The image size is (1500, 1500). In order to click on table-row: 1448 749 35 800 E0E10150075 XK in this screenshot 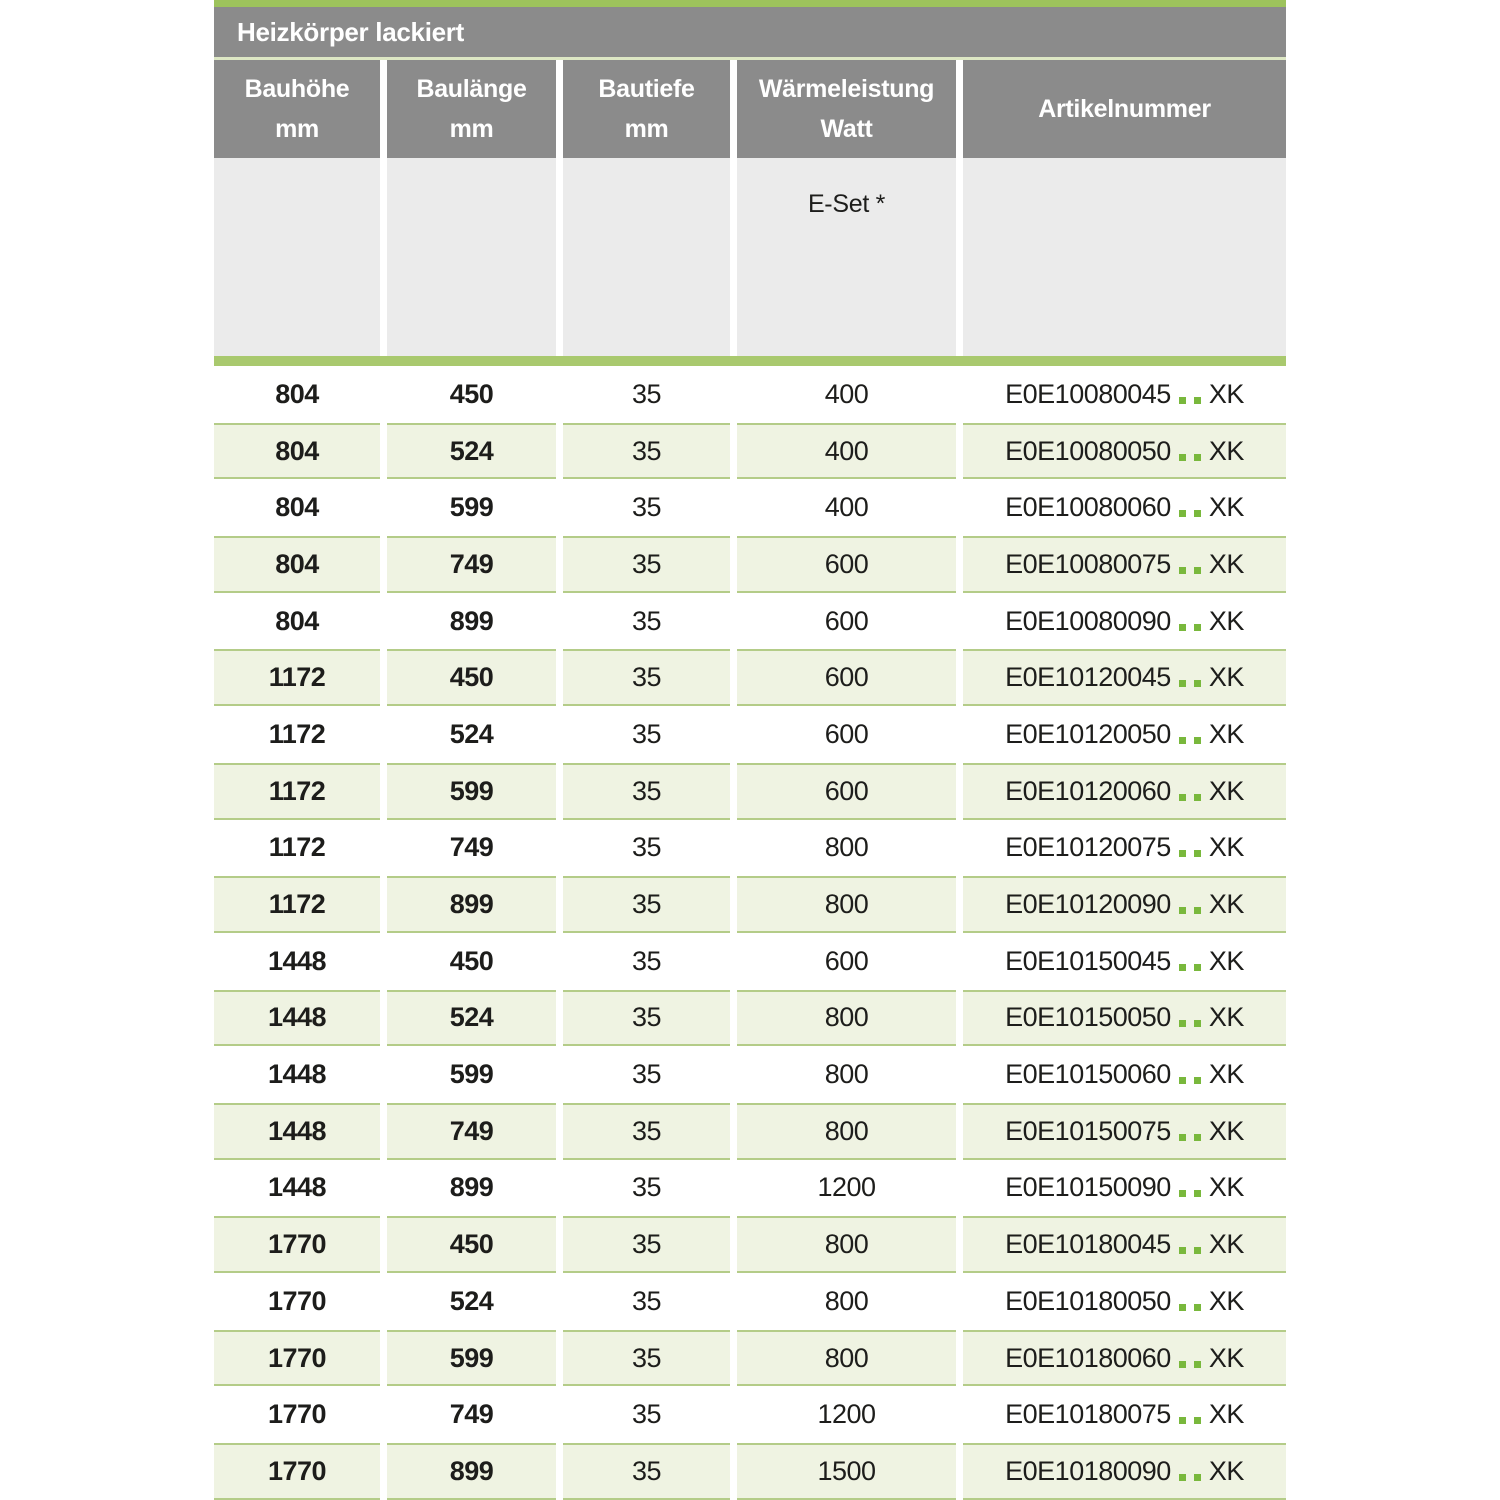, I will do `click(750, 1131)`.